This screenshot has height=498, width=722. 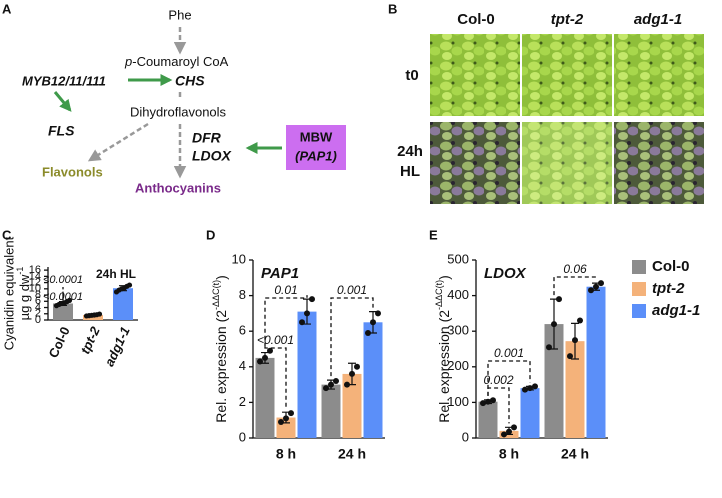 What do you see at coordinates (280, 273) in the screenshot?
I see `chart-title: PAP1` at bounding box center [280, 273].